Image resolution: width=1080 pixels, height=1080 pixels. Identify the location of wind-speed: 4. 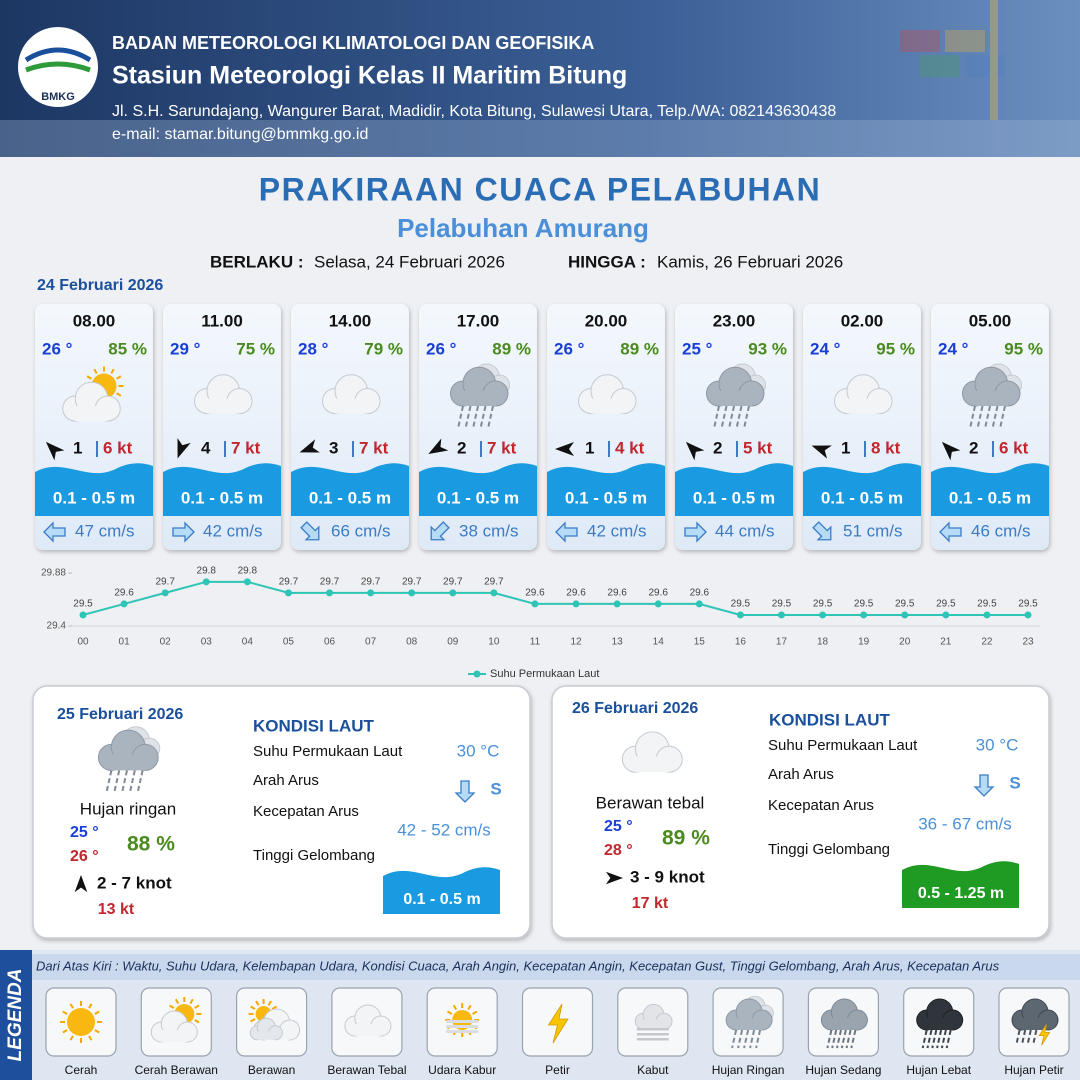
(206, 447).